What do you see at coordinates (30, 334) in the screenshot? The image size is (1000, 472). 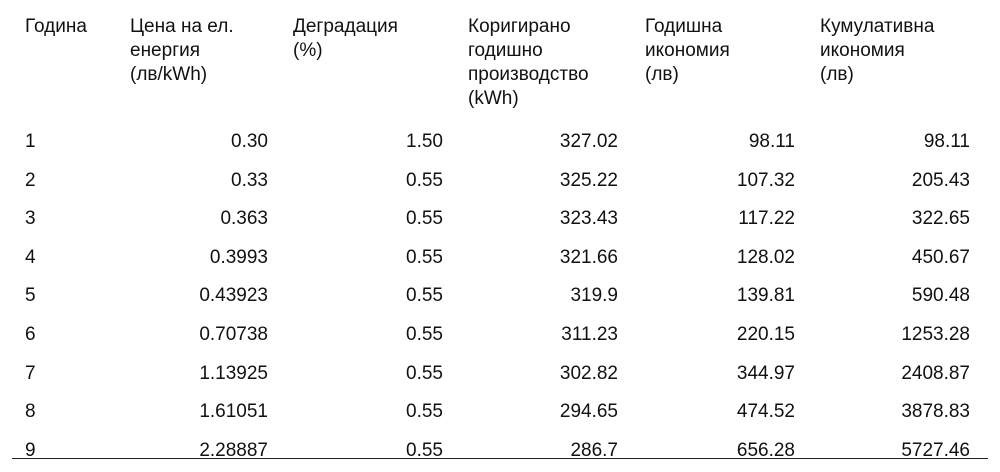 I see `year-cell: 6` at bounding box center [30, 334].